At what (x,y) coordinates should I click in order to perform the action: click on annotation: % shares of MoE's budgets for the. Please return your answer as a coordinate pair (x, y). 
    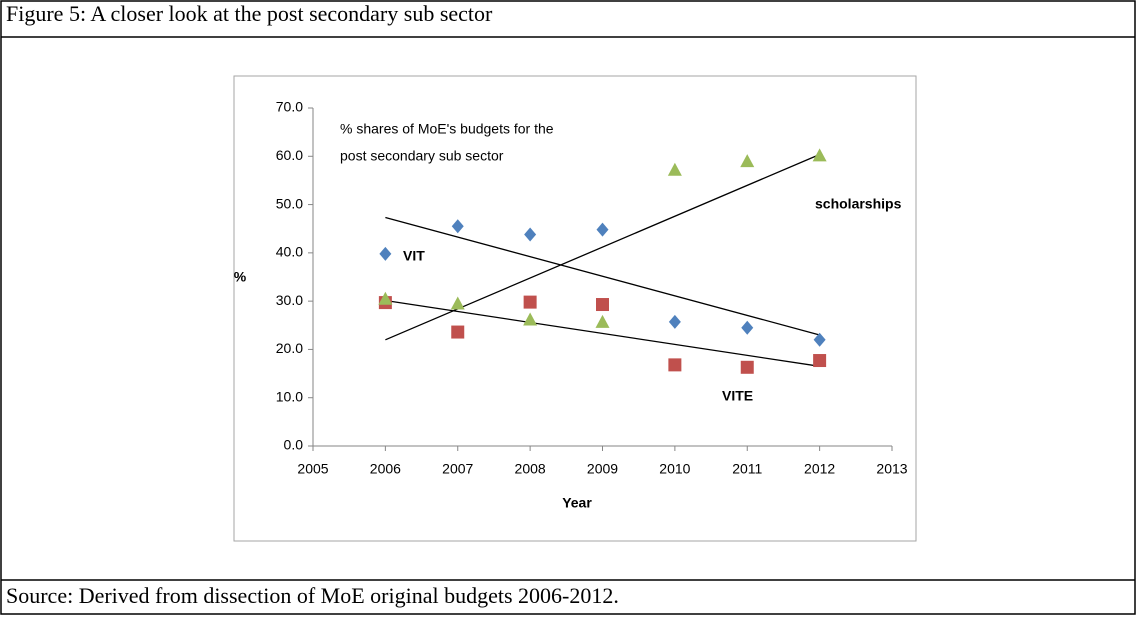
    Looking at the image, I should click on (447, 129).